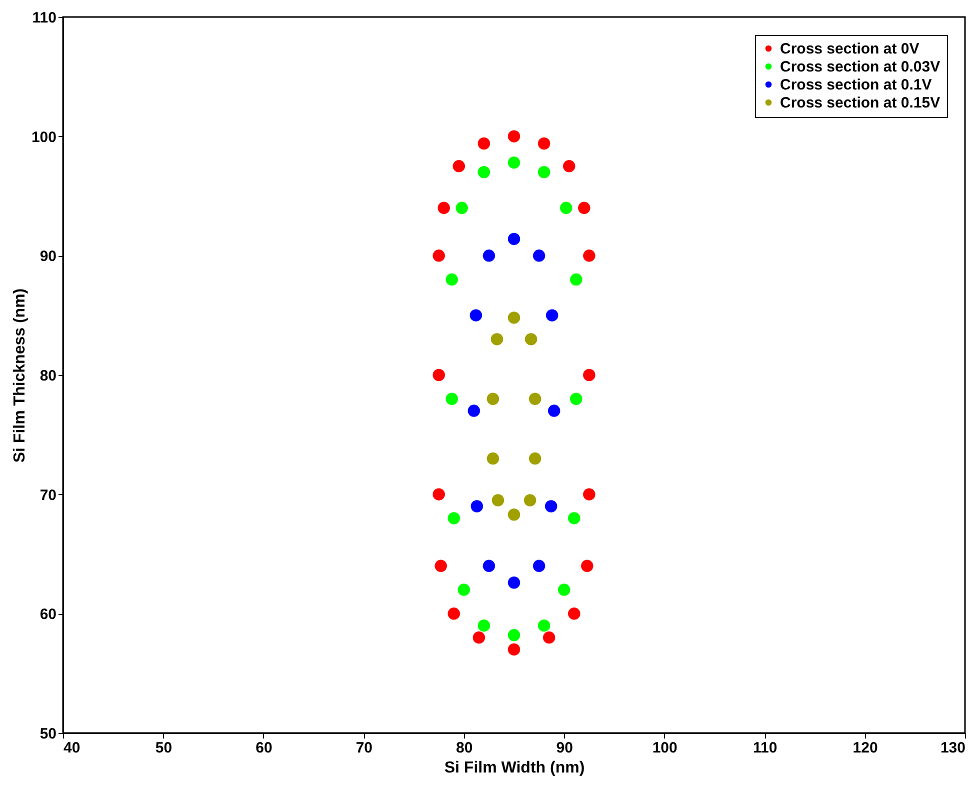 The image size is (976, 785). I want to click on legend-label: Cross section at 0.15V, so click(860, 103).